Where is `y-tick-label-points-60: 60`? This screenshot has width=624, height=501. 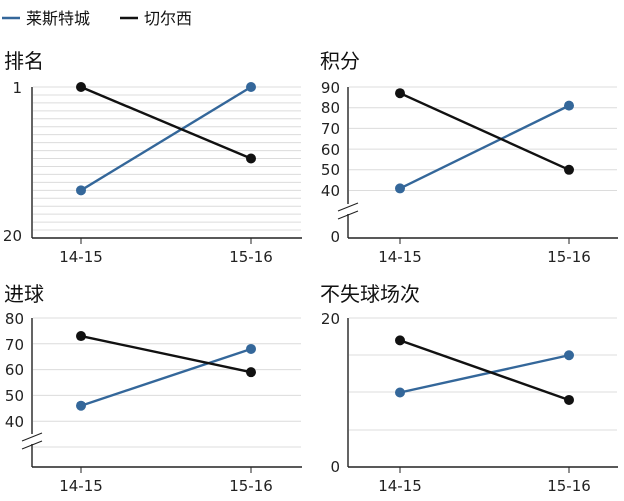
y-tick-label-points-60: 60 is located at coordinates (330, 150).